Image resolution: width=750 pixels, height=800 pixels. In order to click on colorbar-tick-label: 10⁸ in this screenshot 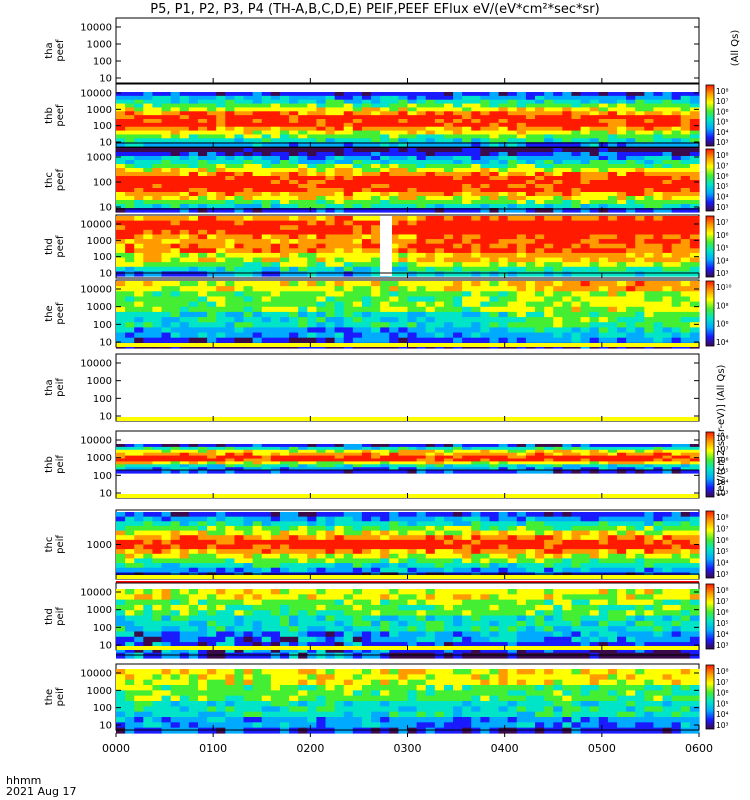, I will do `click(722, 91)`.